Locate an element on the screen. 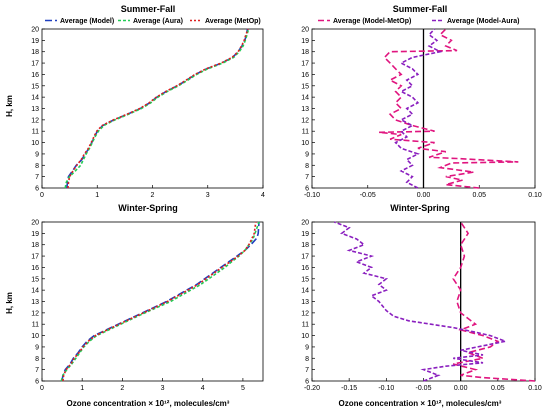  x-tick-label: -0.15 is located at coordinates (349, 388).